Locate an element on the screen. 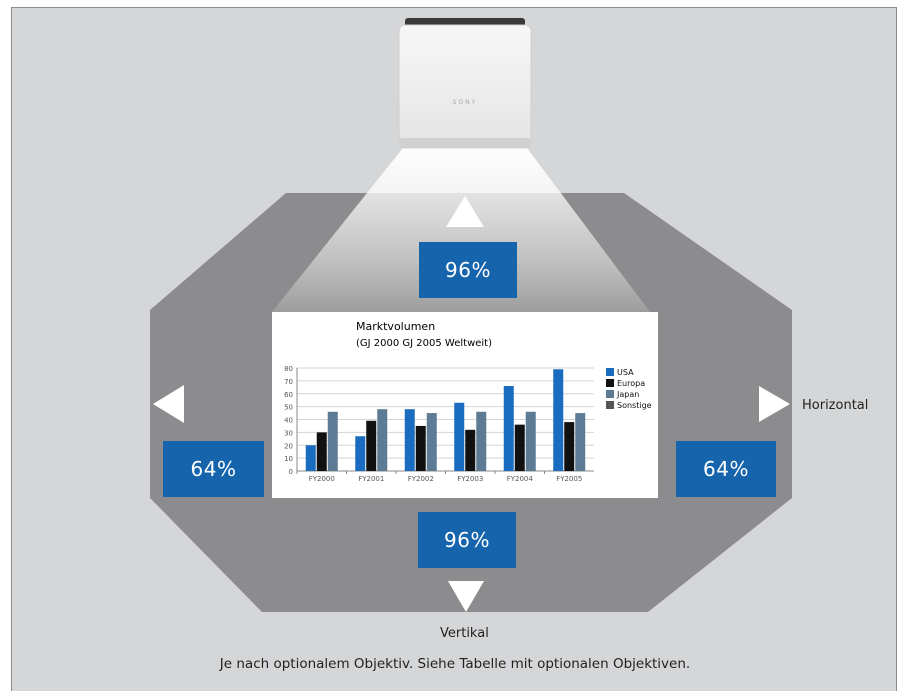 The height and width of the screenshot is (691, 910). bar-japan-fy2002 is located at coordinates (431, 442).